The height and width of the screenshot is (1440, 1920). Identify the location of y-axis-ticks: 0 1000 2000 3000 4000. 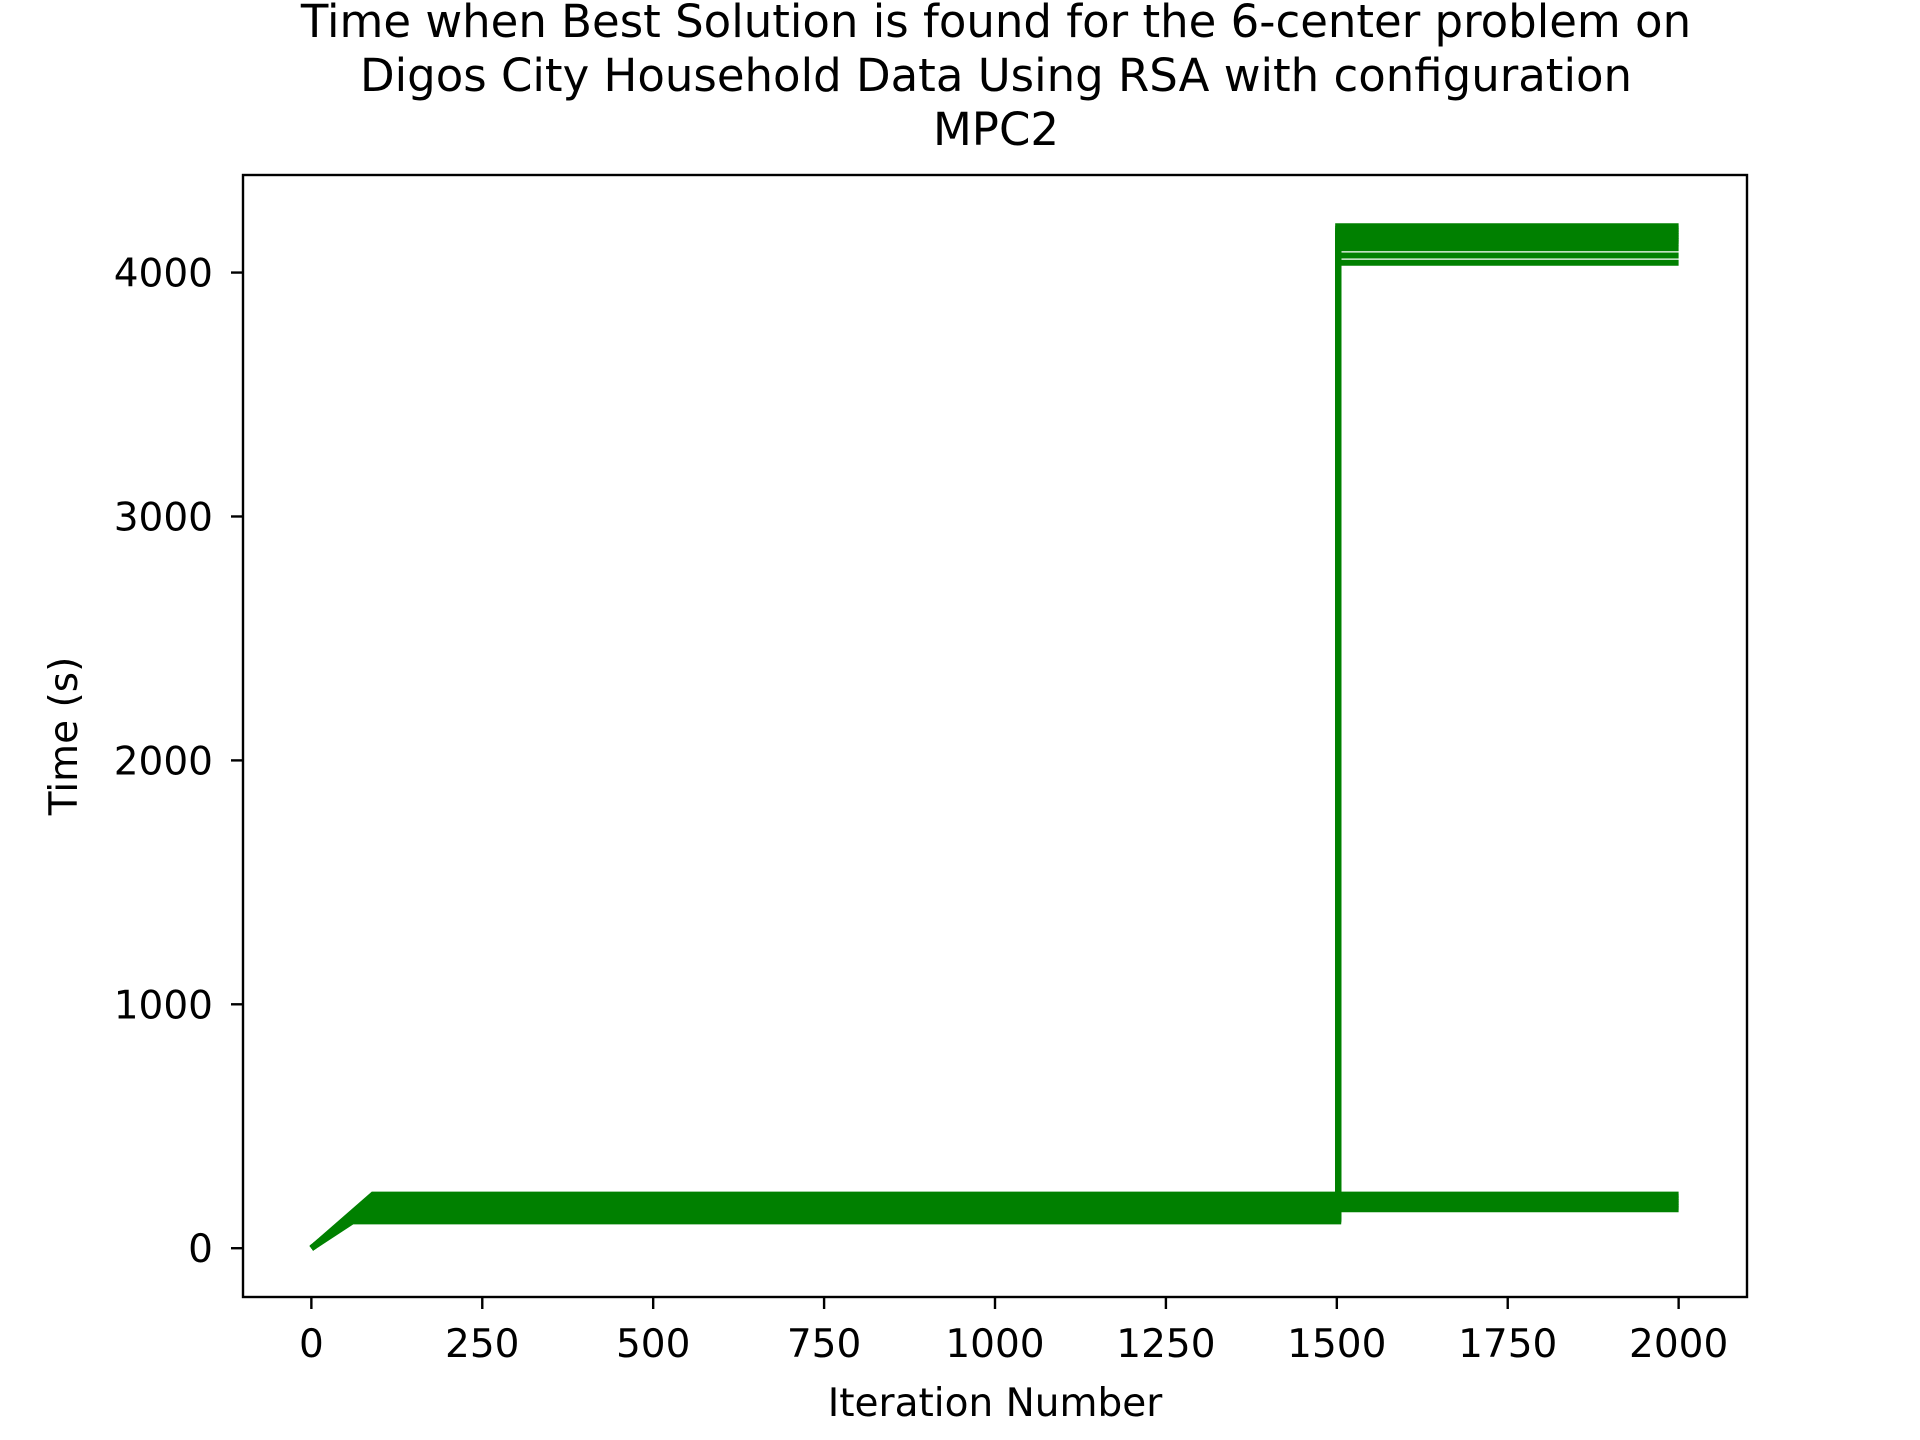
(178, 762).